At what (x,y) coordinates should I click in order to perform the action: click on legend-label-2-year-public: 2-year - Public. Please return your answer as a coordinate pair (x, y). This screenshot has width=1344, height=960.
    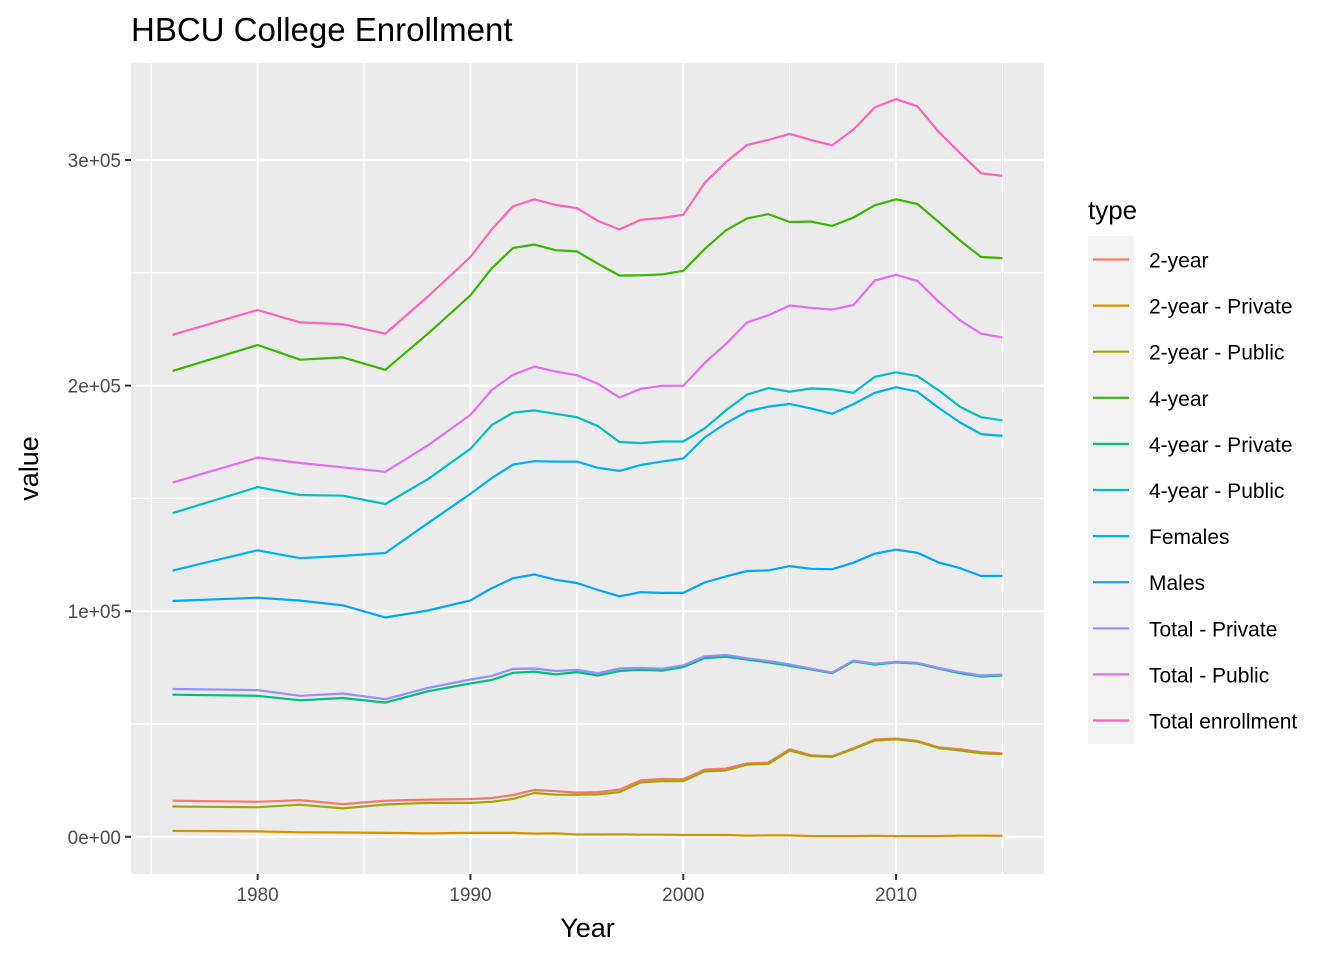
    Looking at the image, I should click on (1216, 353).